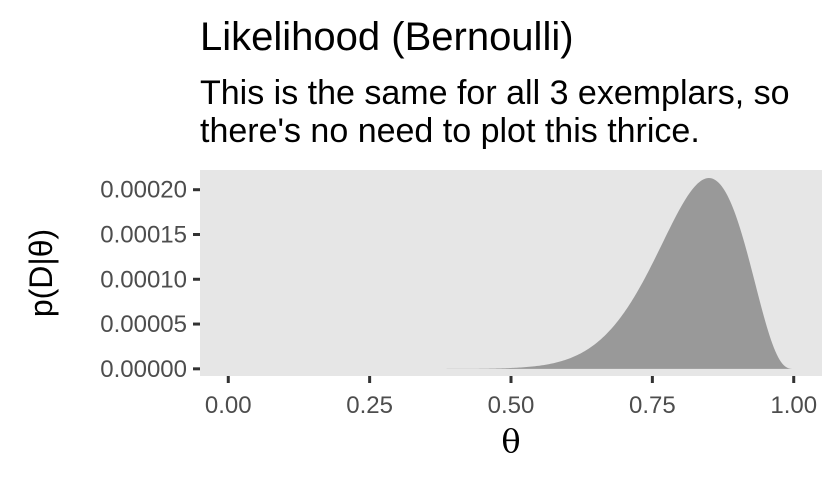 This screenshot has width=840, height=480. I want to click on y-tick-label: 0.00000, so click(143, 369).